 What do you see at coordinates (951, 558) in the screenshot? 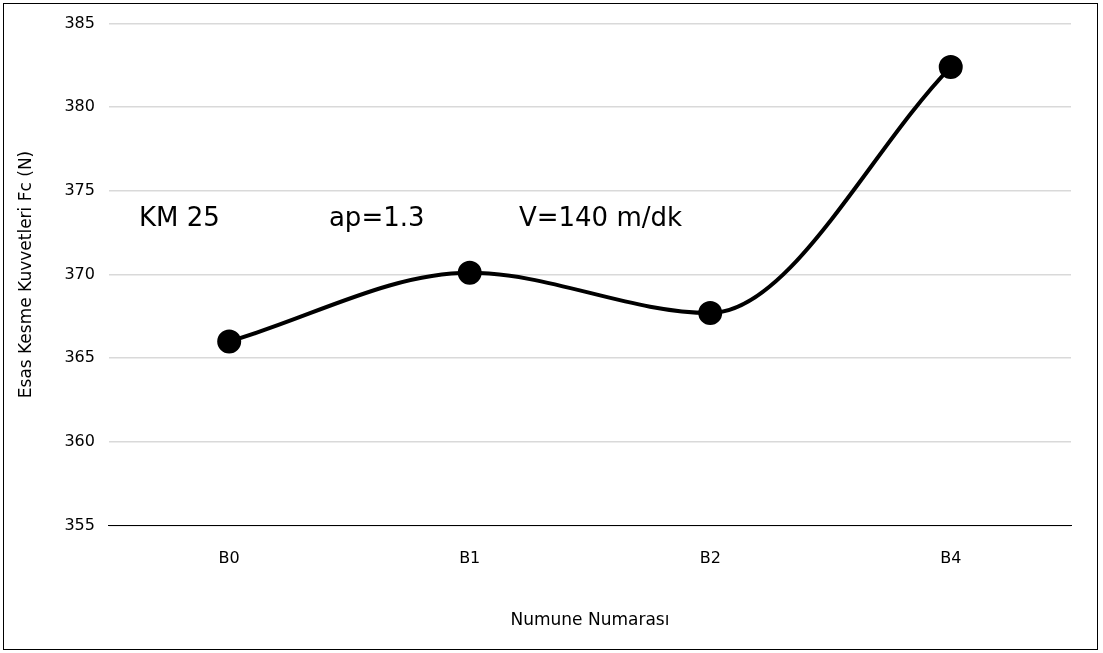
I see `x-tick-label: B4` at bounding box center [951, 558].